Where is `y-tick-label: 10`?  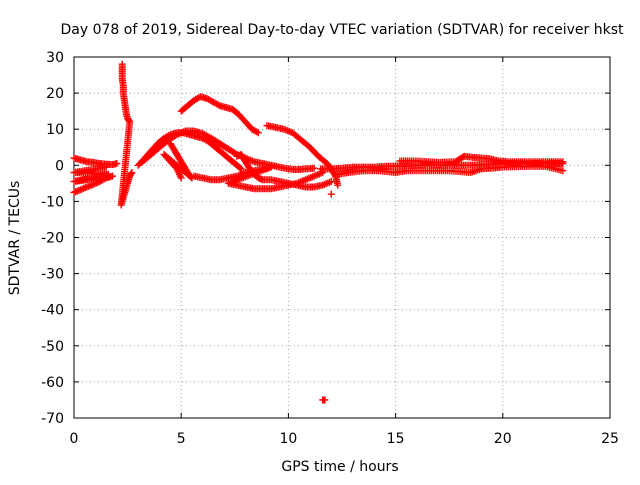 y-tick-label: 10 is located at coordinates (55, 130).